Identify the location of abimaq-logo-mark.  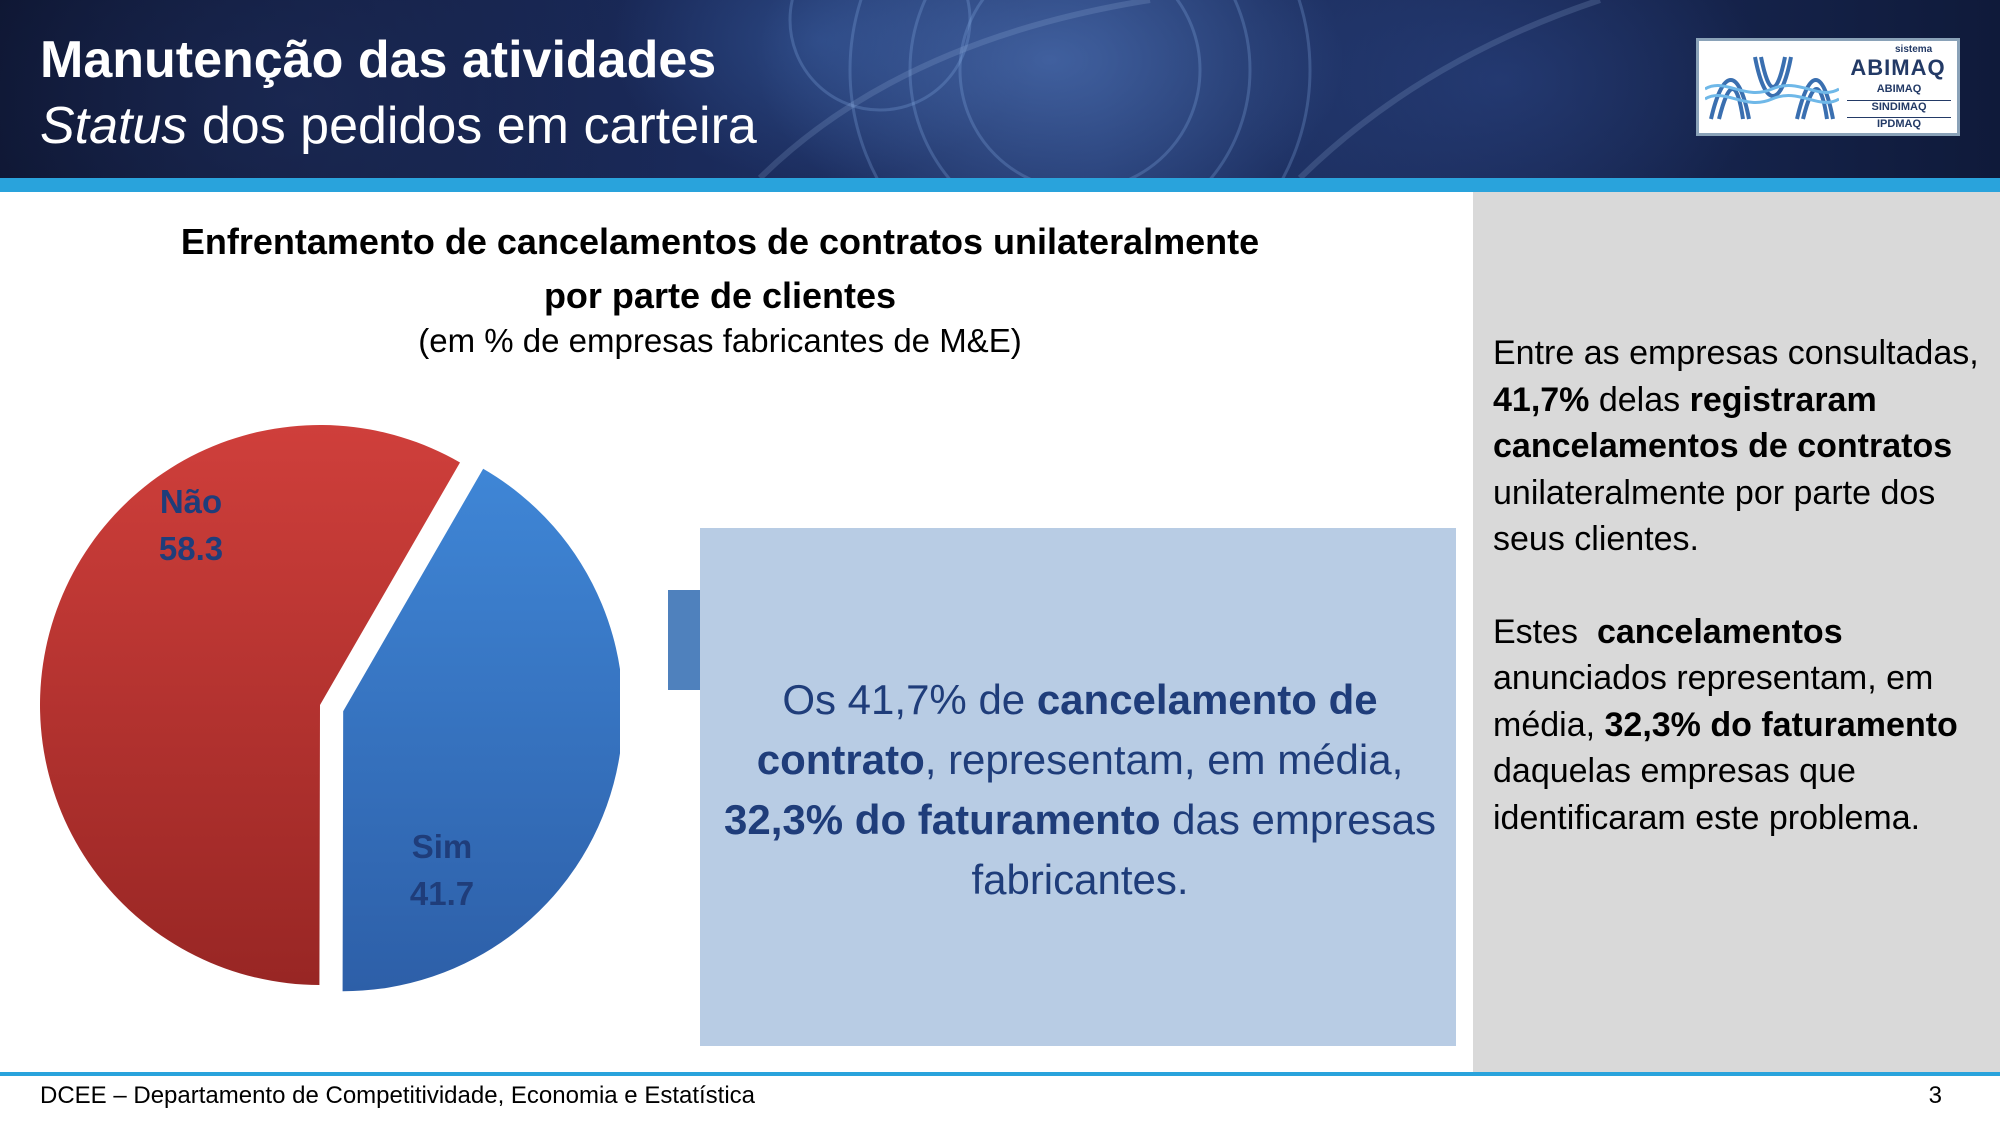
(1772, 88).